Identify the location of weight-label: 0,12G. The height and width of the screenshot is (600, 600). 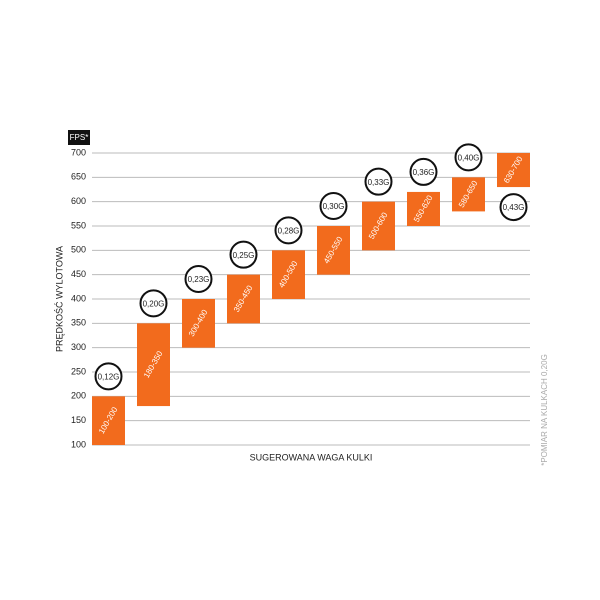
(109, 376).